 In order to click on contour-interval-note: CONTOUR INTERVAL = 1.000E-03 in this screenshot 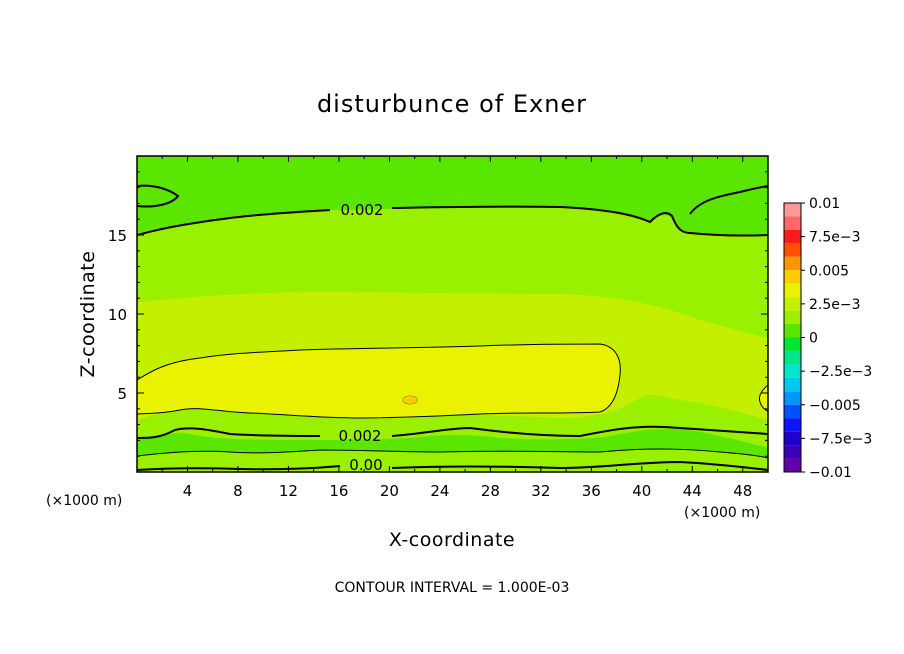, I will do `click(452, 588)`.